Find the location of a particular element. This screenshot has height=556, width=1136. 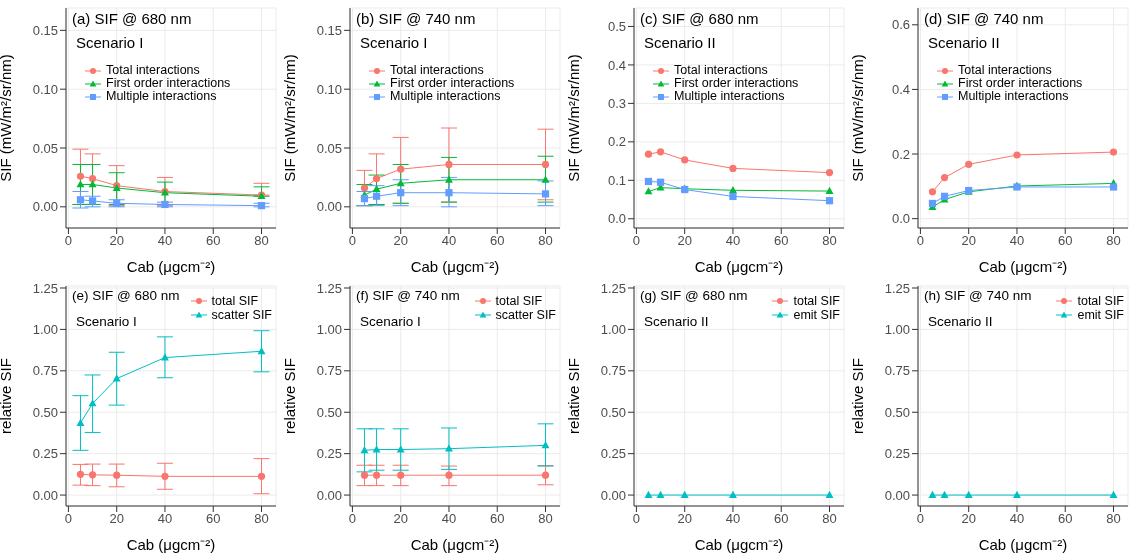

chart-title: (f) SIF @ 740 nm is located at coordinates (408, 295).